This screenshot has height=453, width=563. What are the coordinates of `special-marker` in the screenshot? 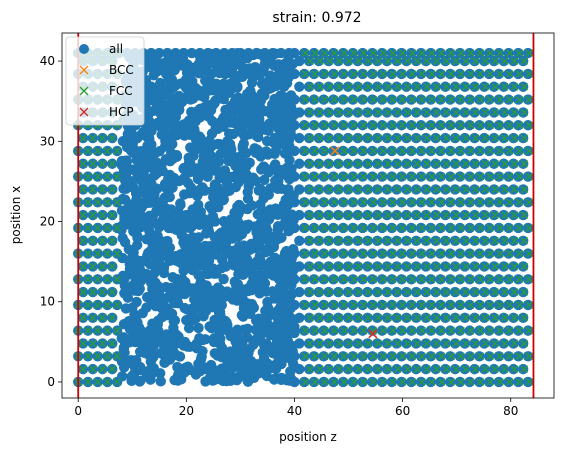 It's located at (373, 334).